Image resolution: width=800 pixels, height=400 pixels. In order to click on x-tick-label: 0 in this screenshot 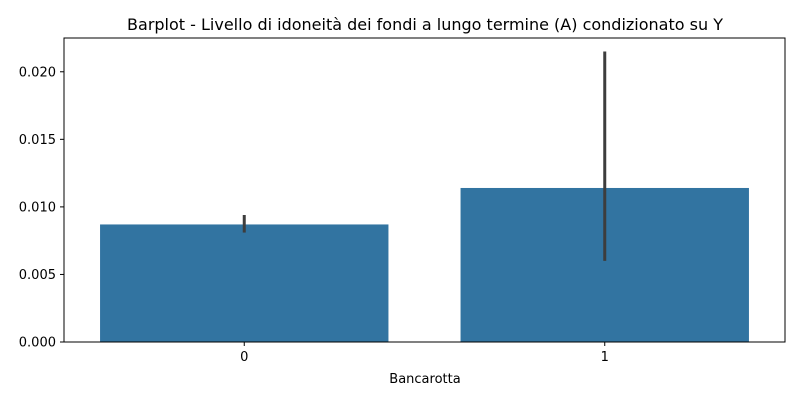, I will do `click(244, 357)`.